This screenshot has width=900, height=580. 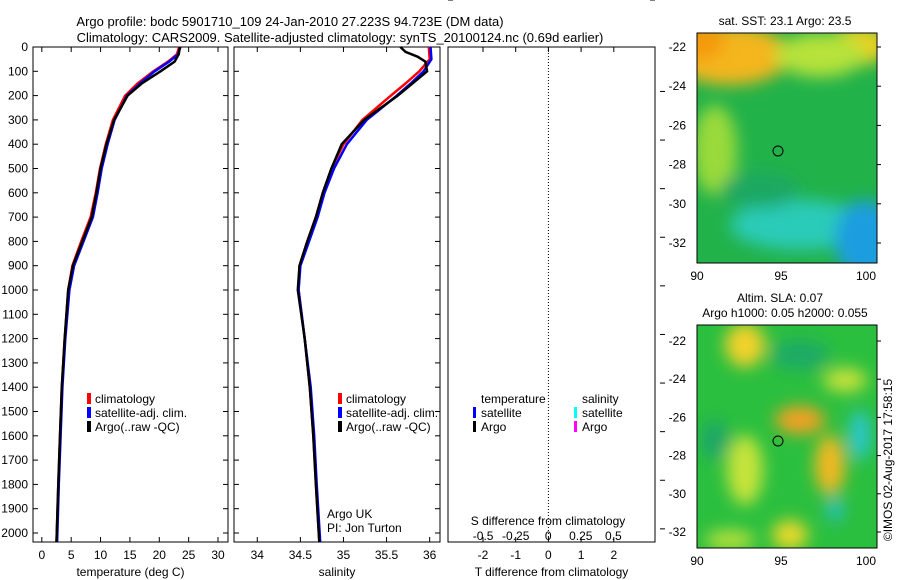 I want to click on x-tick-label: 34, so click(x=258, y=555).